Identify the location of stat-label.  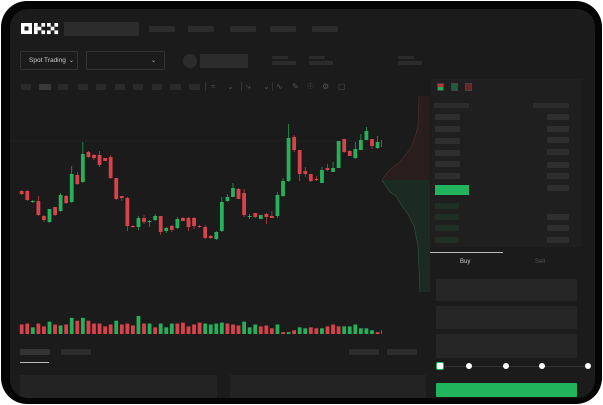
(317, 57).